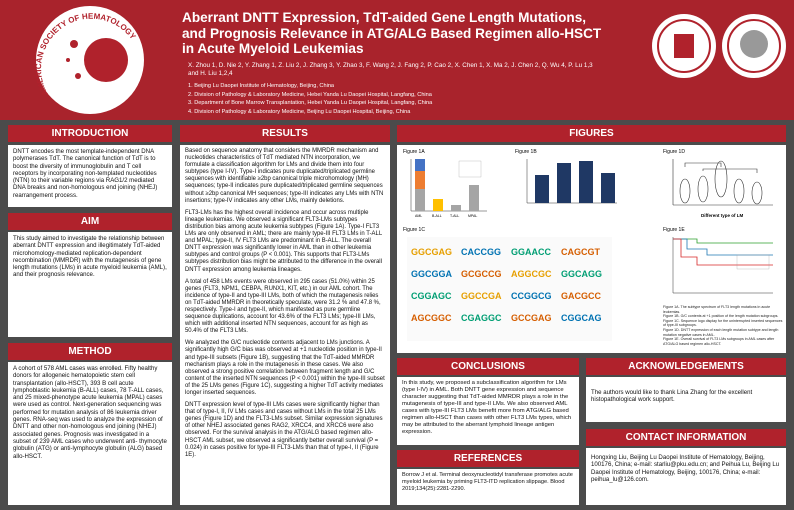 The image size is (794, 510). Describe the element at coordinates (719, 46) in the screenshot. I see `hospital-logos` at that location.